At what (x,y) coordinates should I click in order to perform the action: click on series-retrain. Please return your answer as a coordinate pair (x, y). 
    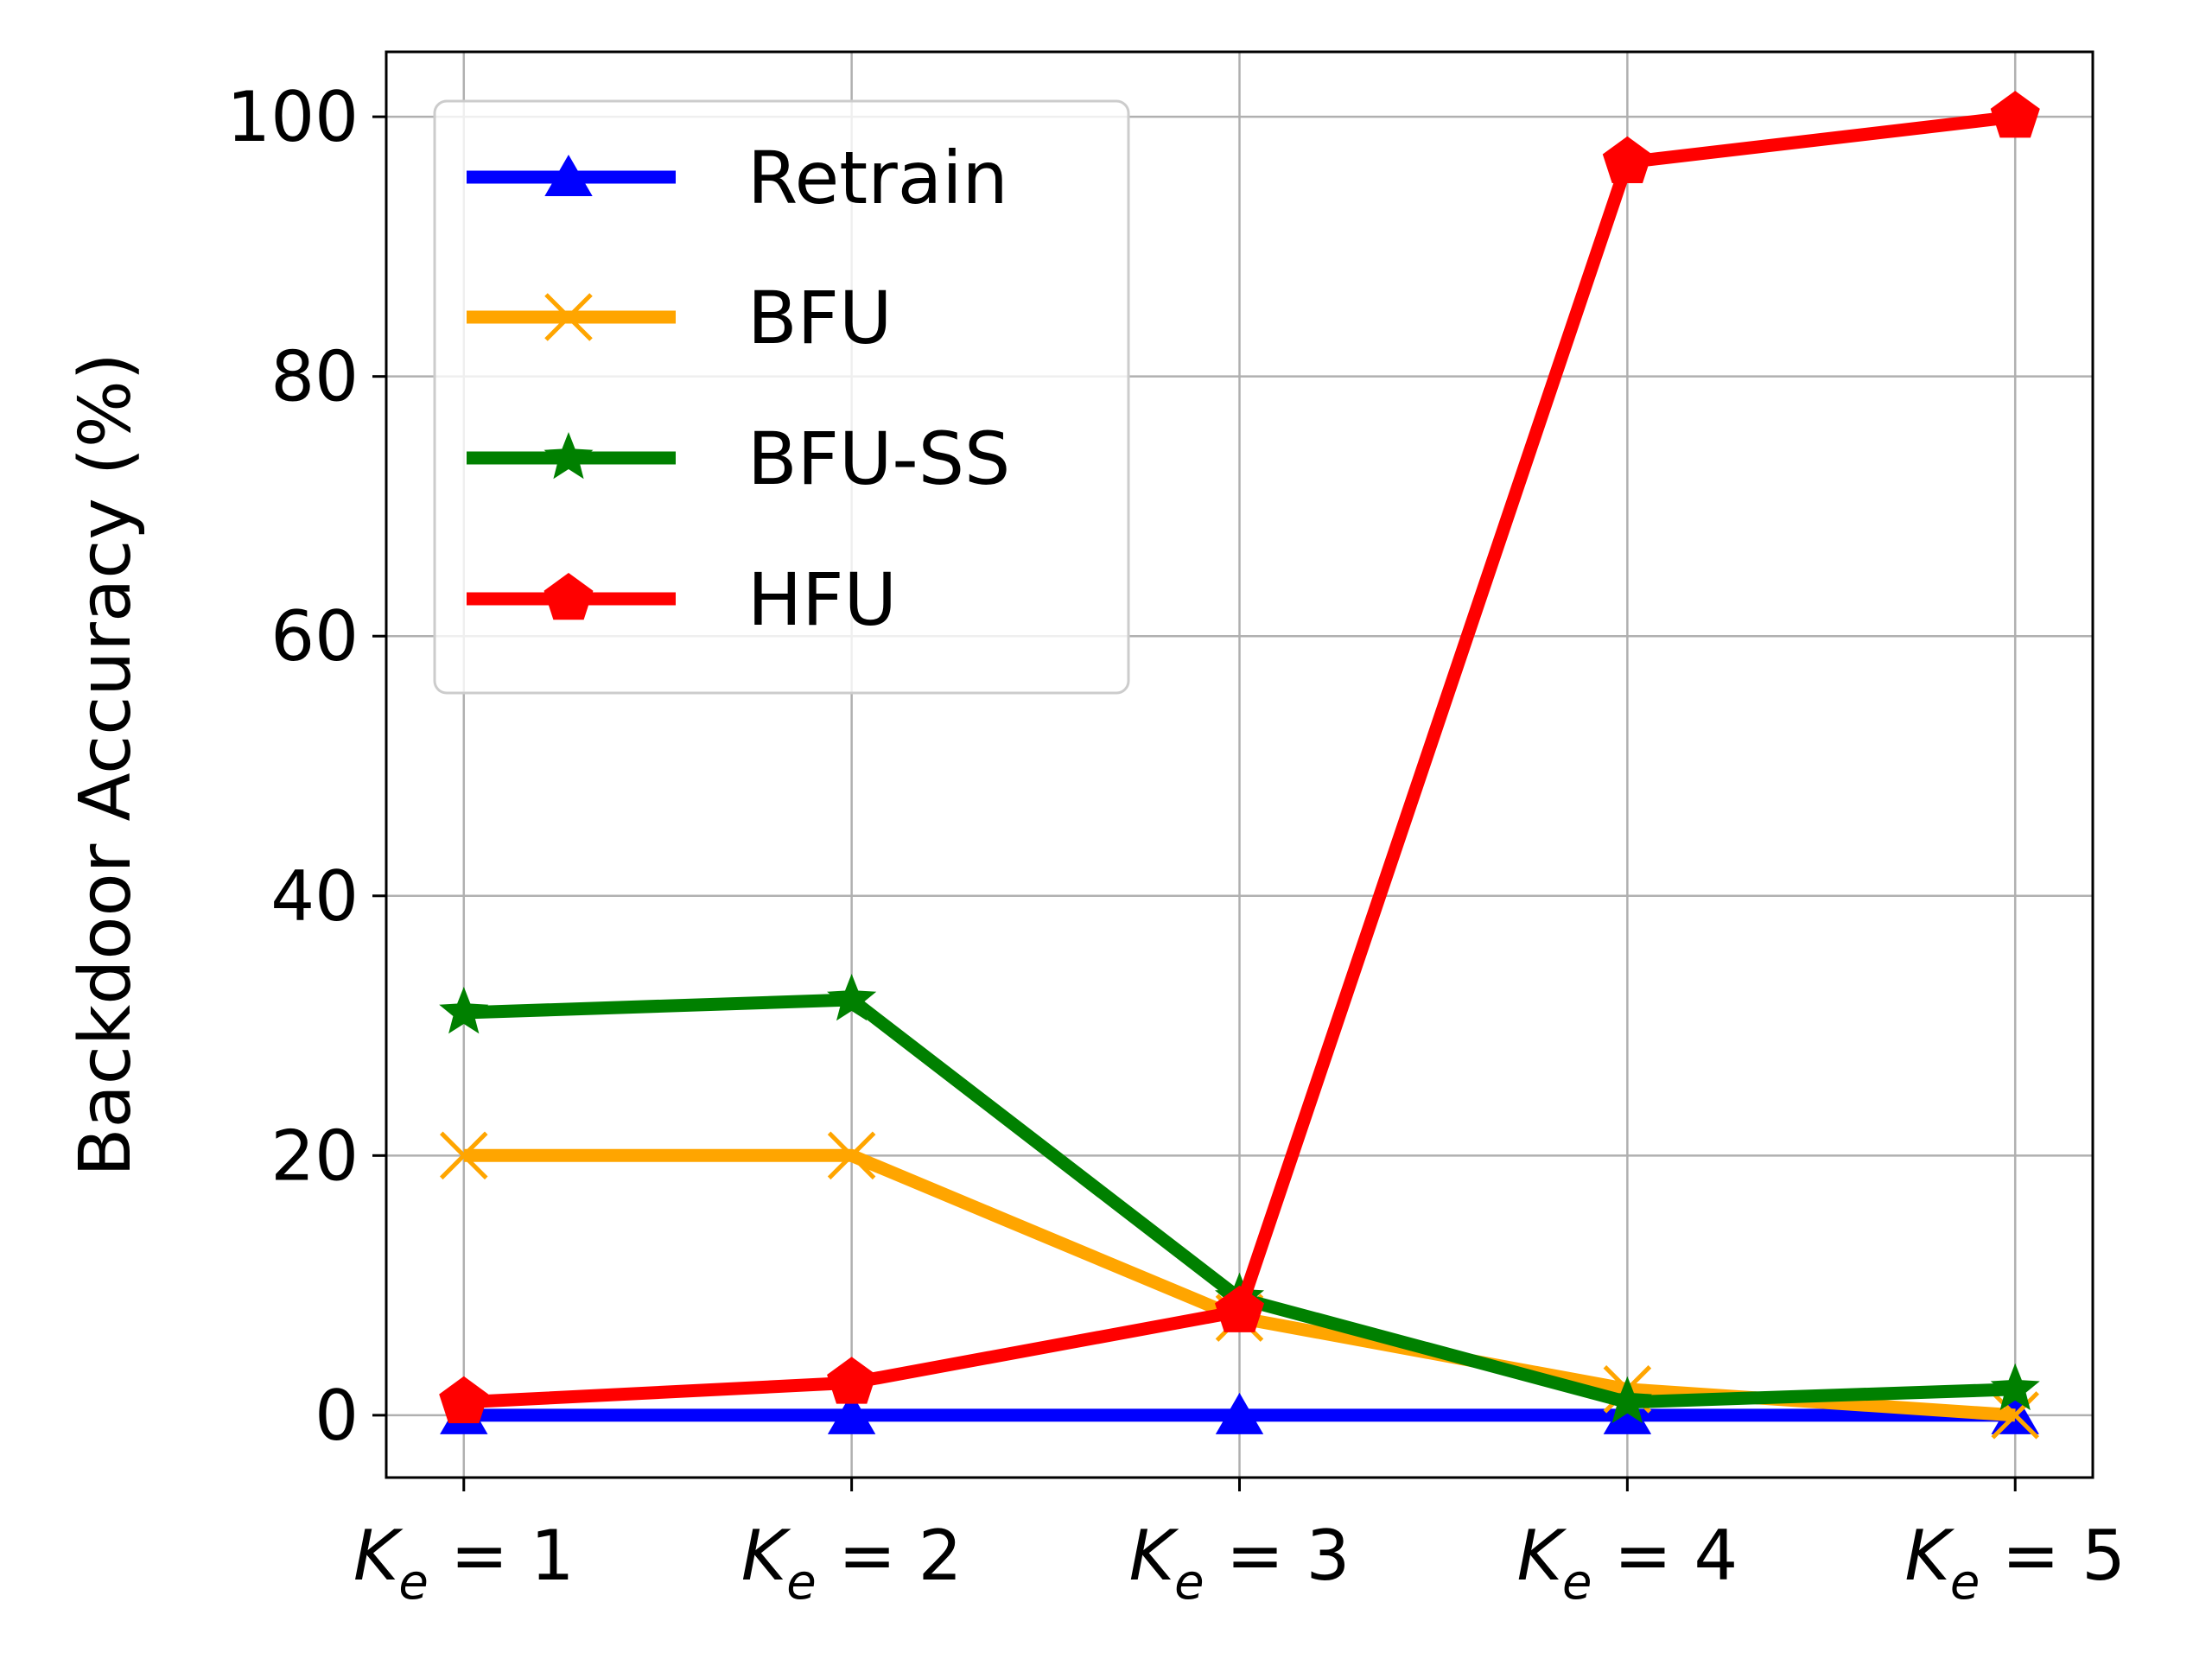
    Looking at the image, I should click on (1239, 1413).